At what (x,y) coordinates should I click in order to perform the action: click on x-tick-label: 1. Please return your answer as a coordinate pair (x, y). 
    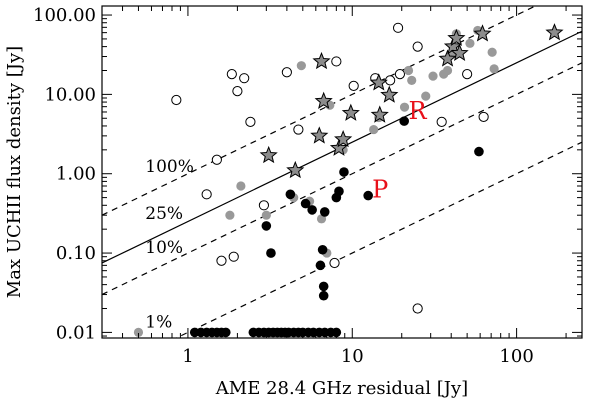
    Looking at the image, I should click on (187, 356).